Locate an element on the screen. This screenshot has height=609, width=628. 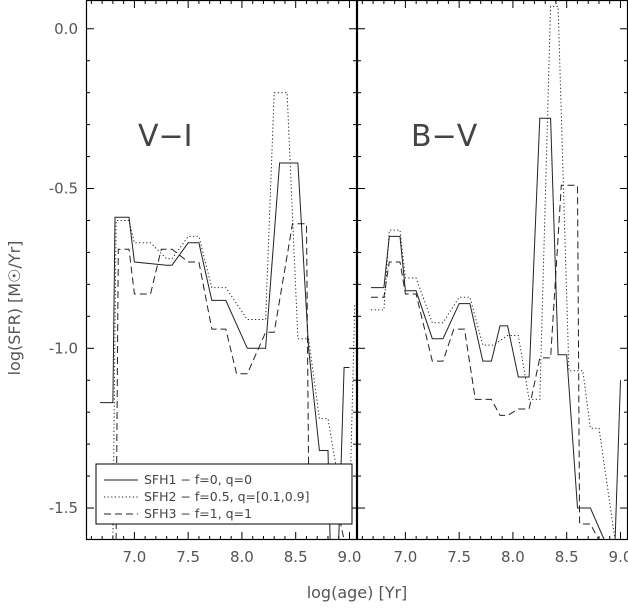
legend-entry-sfh3: SFH3 − f=1, q=1 is located at coordinates (198, 513).